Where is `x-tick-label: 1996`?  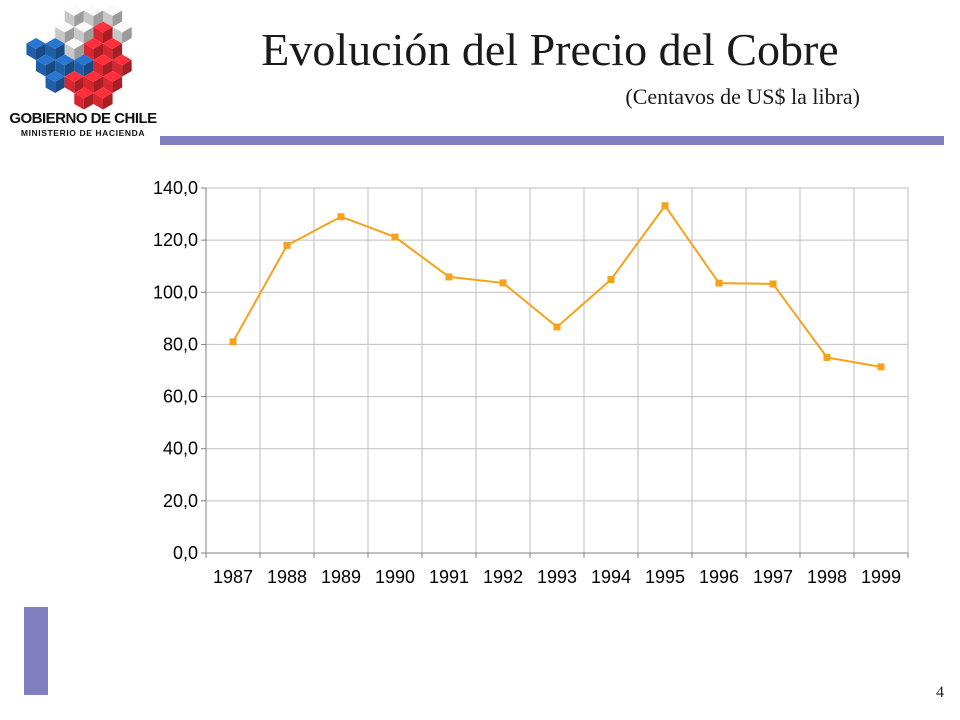 x-tick-label: 1996 is located at coordinates (719, 577).